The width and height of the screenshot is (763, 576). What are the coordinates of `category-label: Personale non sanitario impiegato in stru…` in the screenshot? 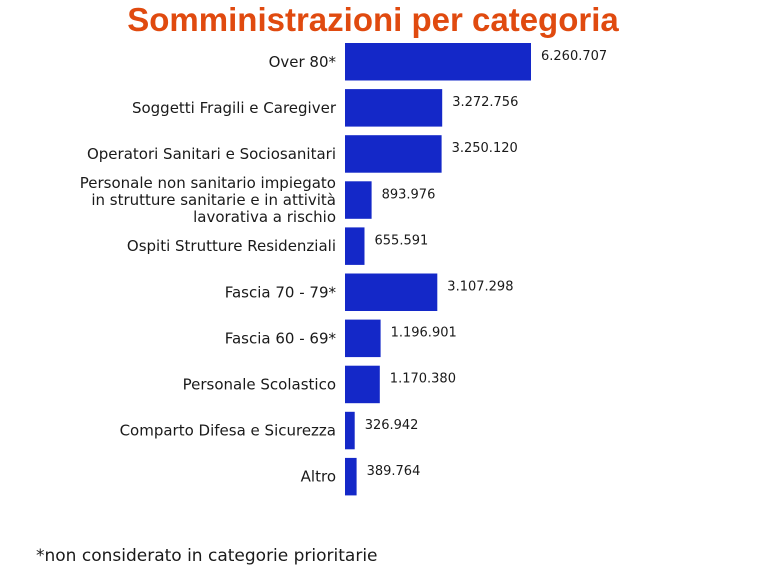 It's located at (208, 200).